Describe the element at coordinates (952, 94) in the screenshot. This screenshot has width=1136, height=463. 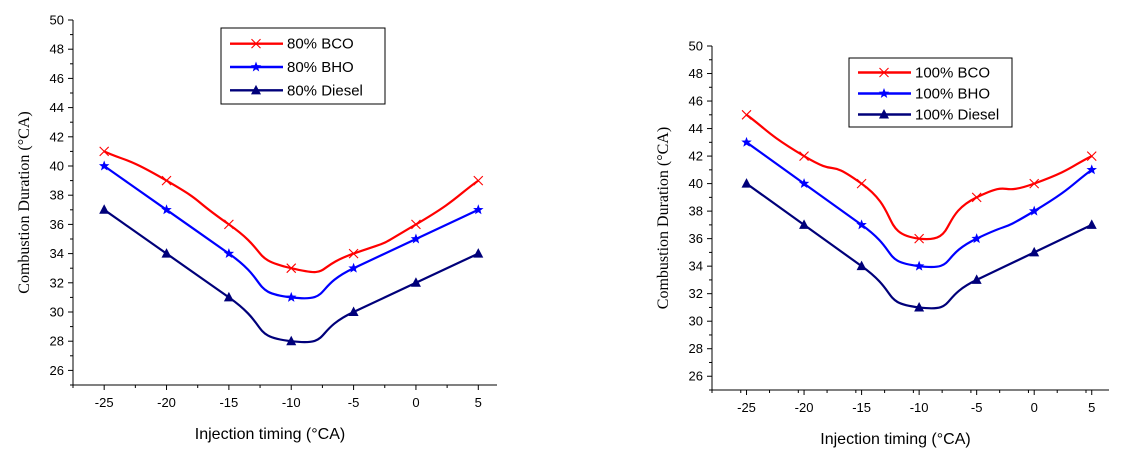
I see `legend-label: 100% BHO` at that location.